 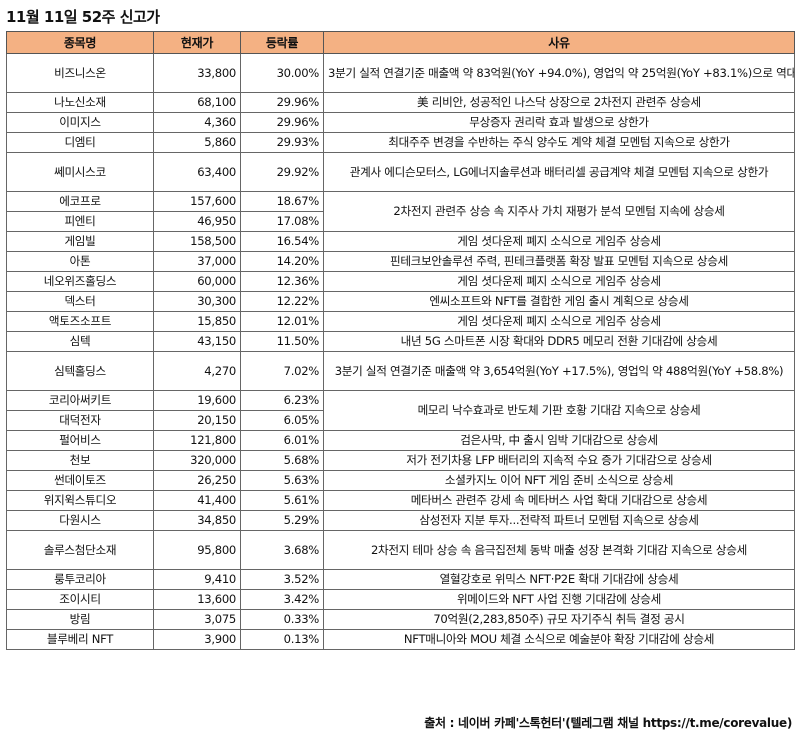 What do you see at coordinates (559, 579) in the screenshot?
I see `reason-cell: 열혈강호로 위믹스 NFT·P2E 확대 기대감에 상승세` at bounding box center [559, 579].